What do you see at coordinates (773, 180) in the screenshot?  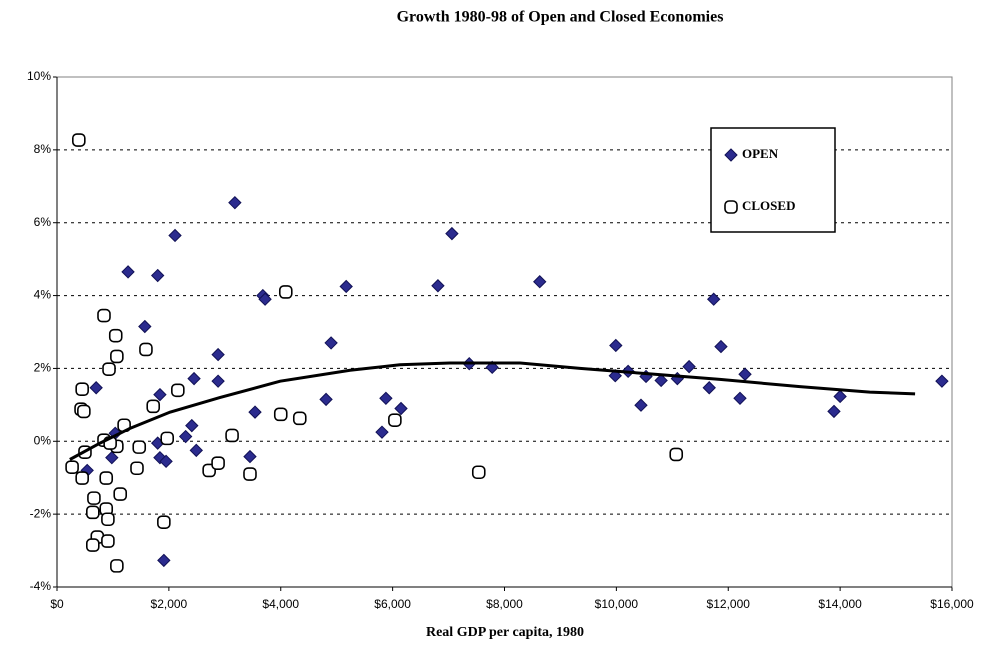 I see `legend-box` at bounding box center [773, 180].